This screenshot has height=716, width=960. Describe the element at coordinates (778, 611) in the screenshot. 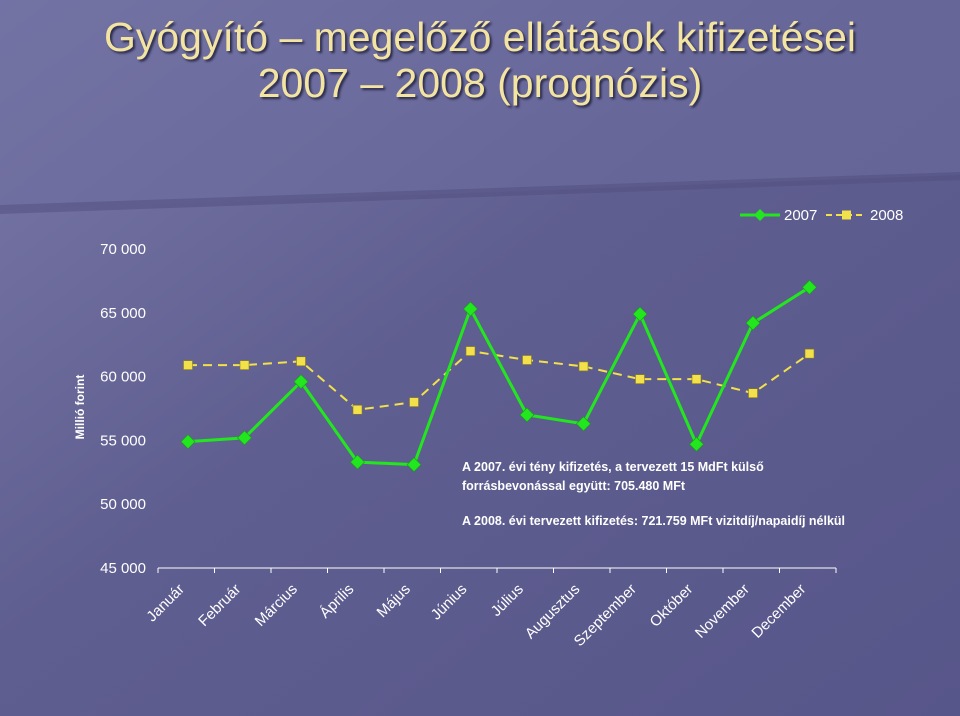

I see `x-tick-label: December` at that location.